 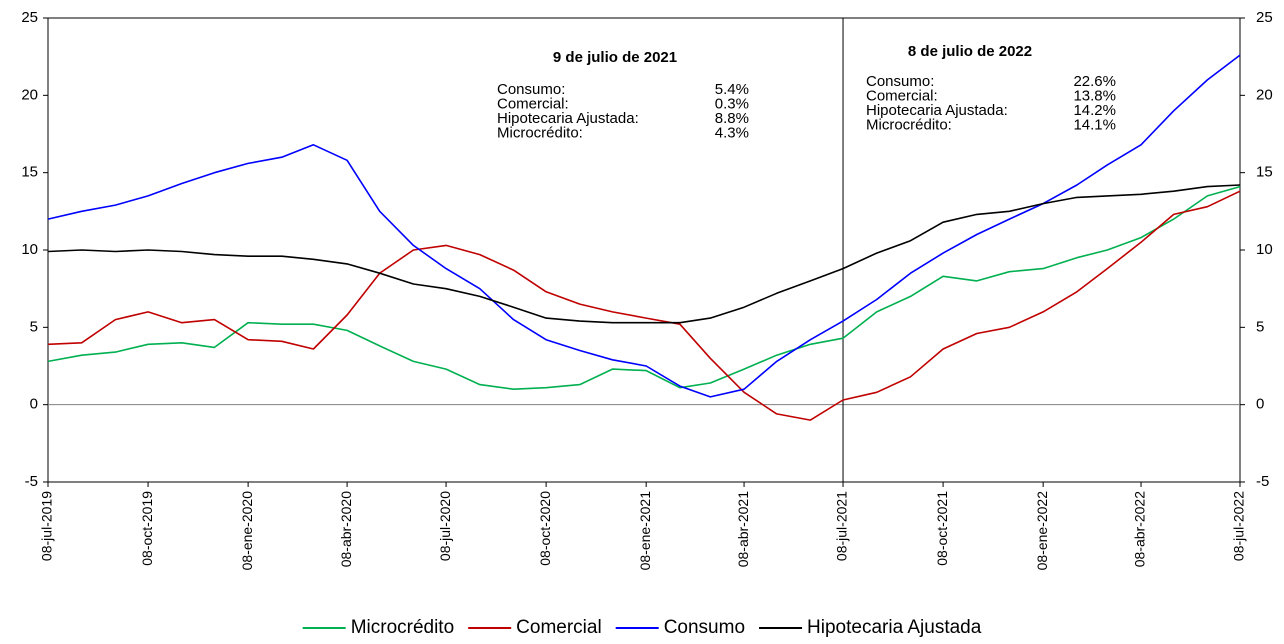 What do you see at coordinates (29, 249) in the screenshot?
I see `y-tick-label: 10` at bounding box center [29, 249].